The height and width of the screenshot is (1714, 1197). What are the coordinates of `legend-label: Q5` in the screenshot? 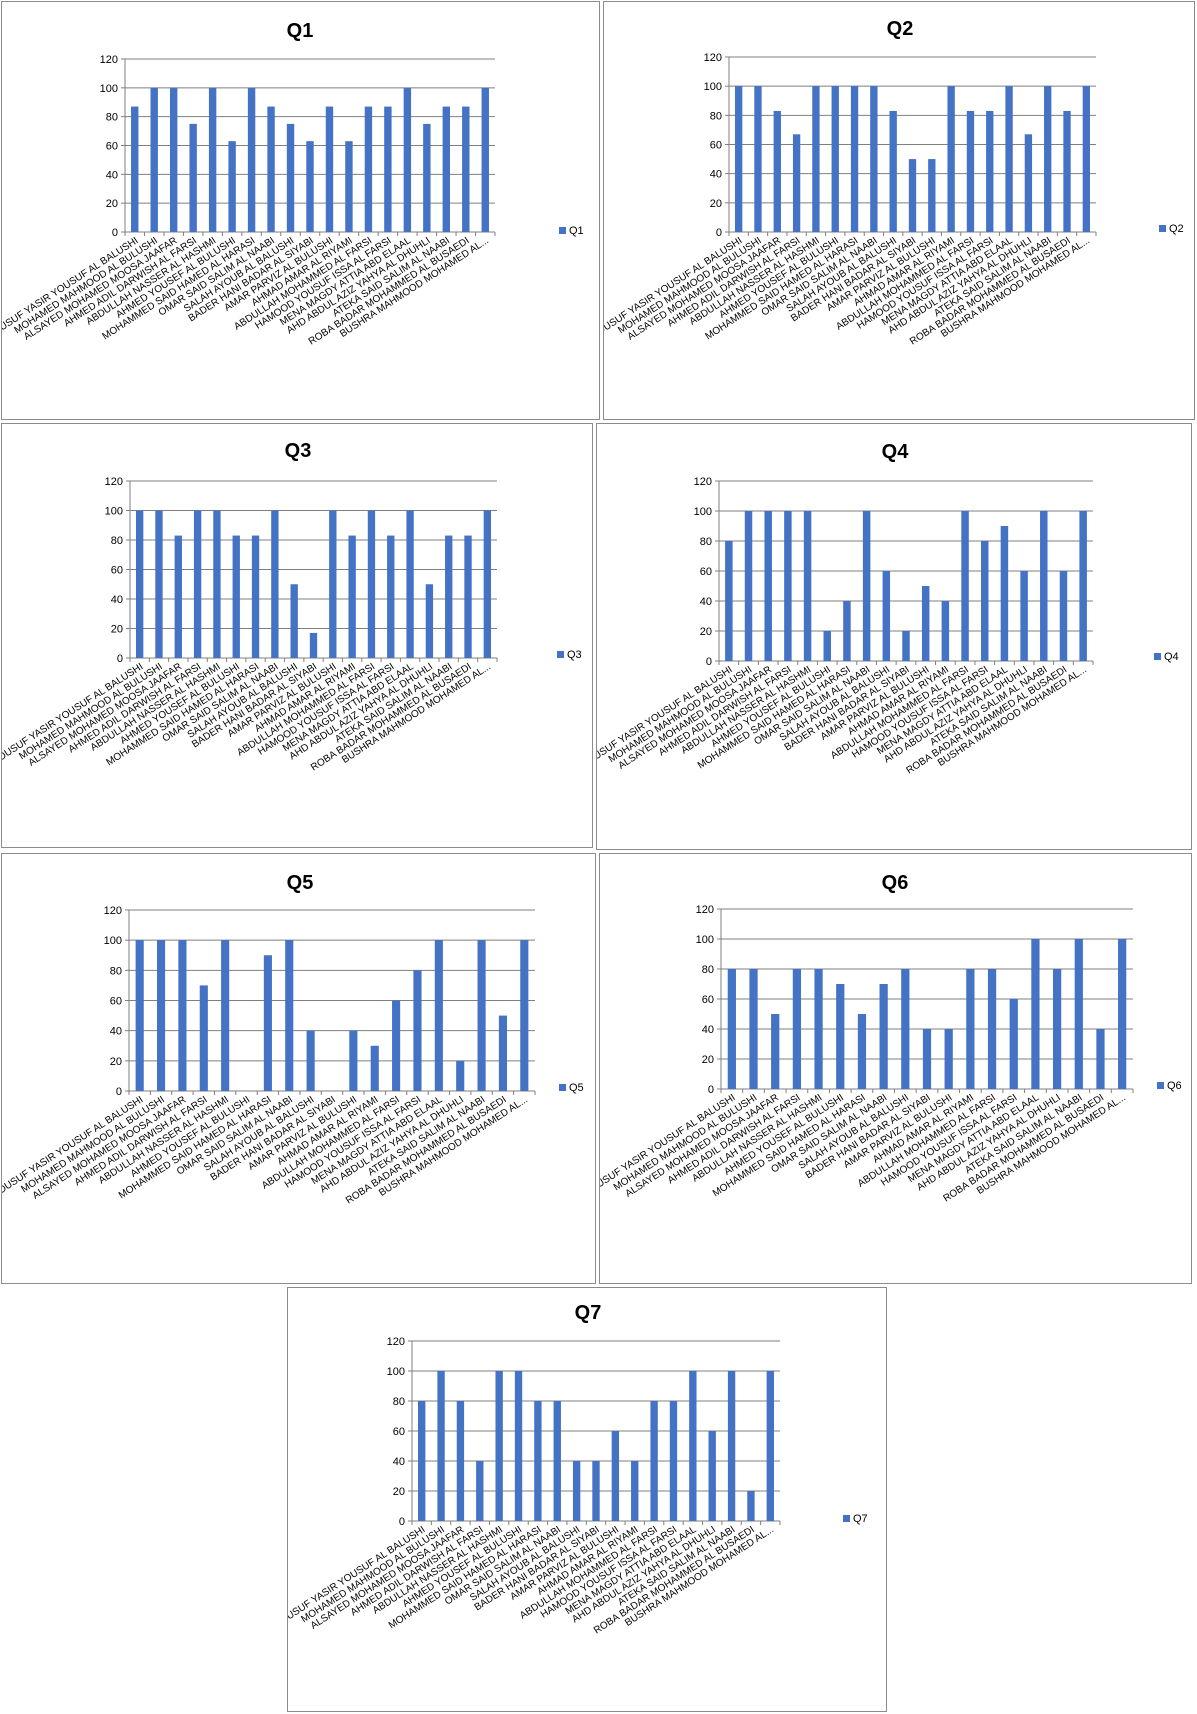 It's located at (576, 1088).